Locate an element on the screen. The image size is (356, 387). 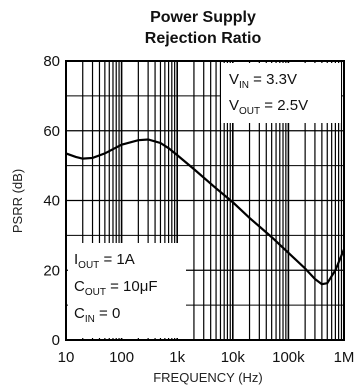
y-axis-label: PSRR (dB) is located at coordinates (17, 201).